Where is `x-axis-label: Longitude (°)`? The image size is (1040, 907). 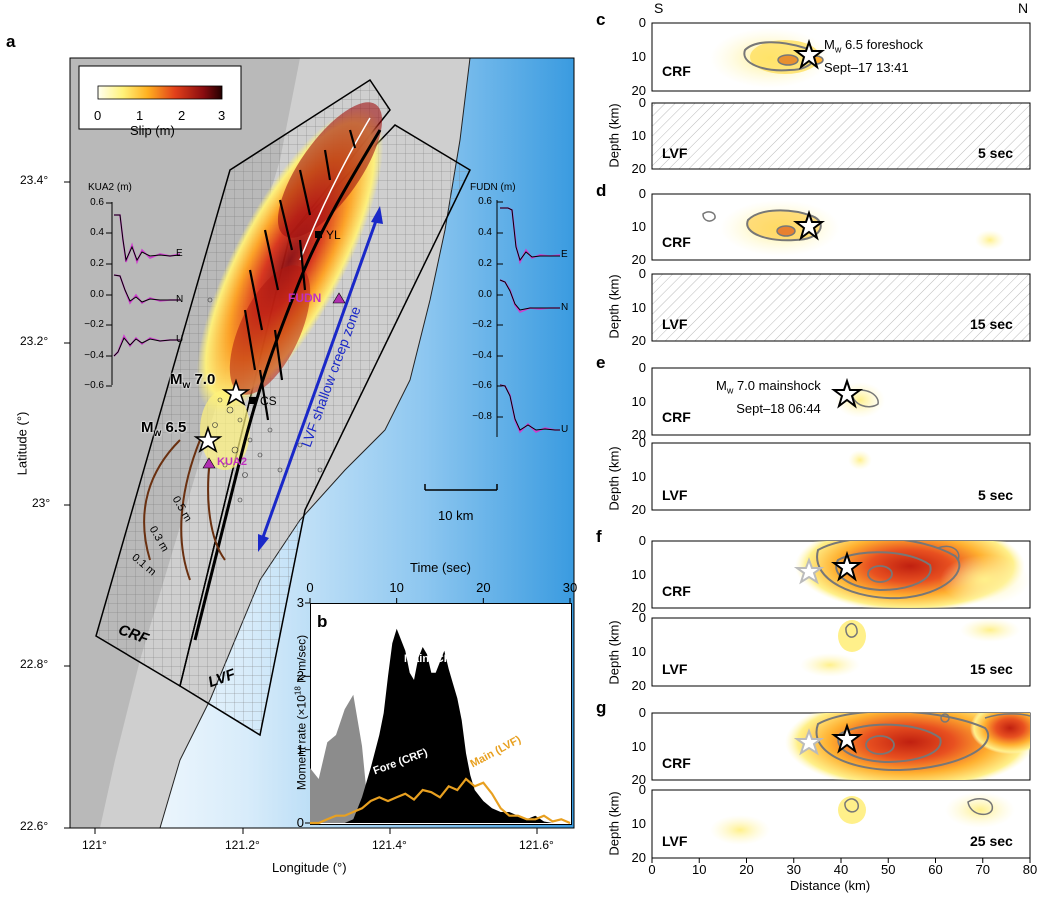 x-axis-label: Longitude (°) is located at coordinates (309, 867).